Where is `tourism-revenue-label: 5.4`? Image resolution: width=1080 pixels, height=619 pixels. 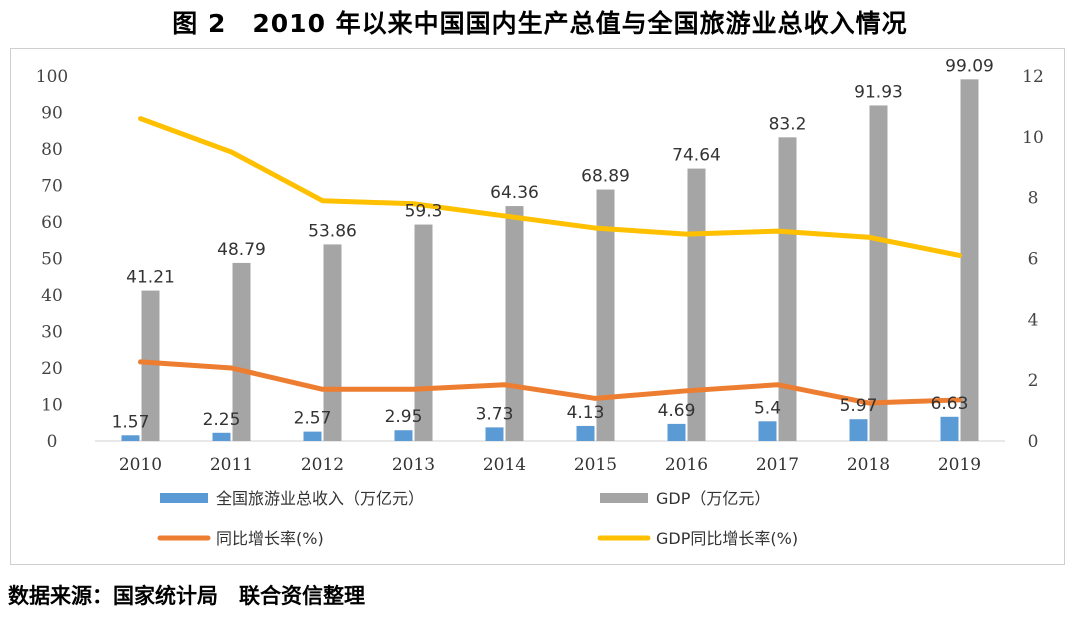 tourism-revenue-label: 5.4 is located at coordinates (767, 408).